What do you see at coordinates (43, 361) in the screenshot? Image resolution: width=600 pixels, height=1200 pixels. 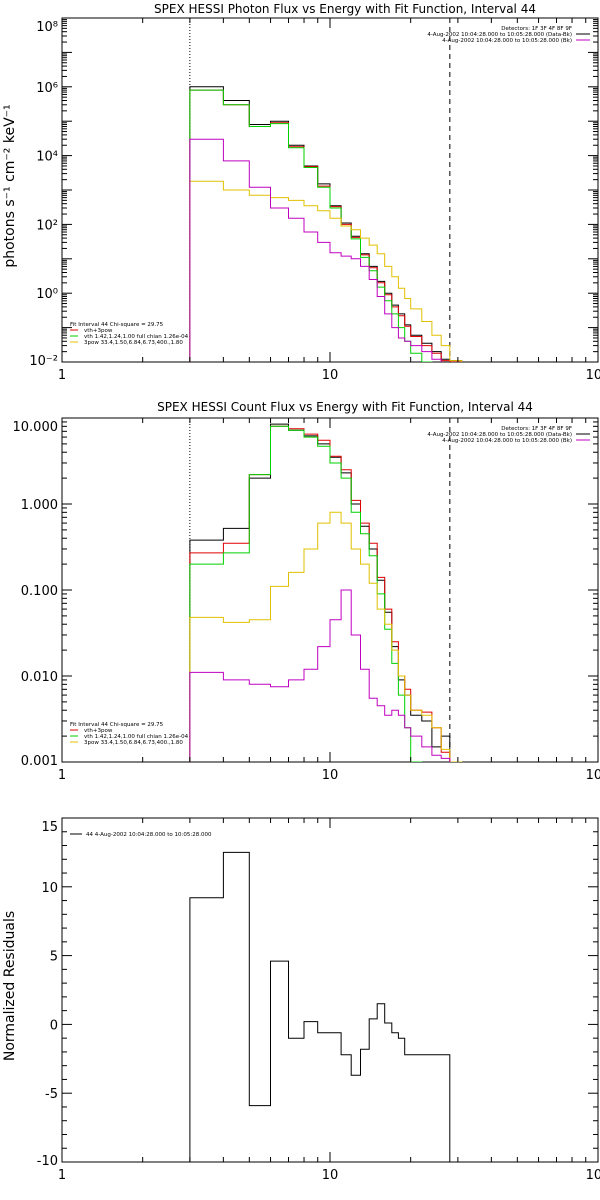 I see `y-tick-label: 10⁻²` at bounding box center [43, 361].